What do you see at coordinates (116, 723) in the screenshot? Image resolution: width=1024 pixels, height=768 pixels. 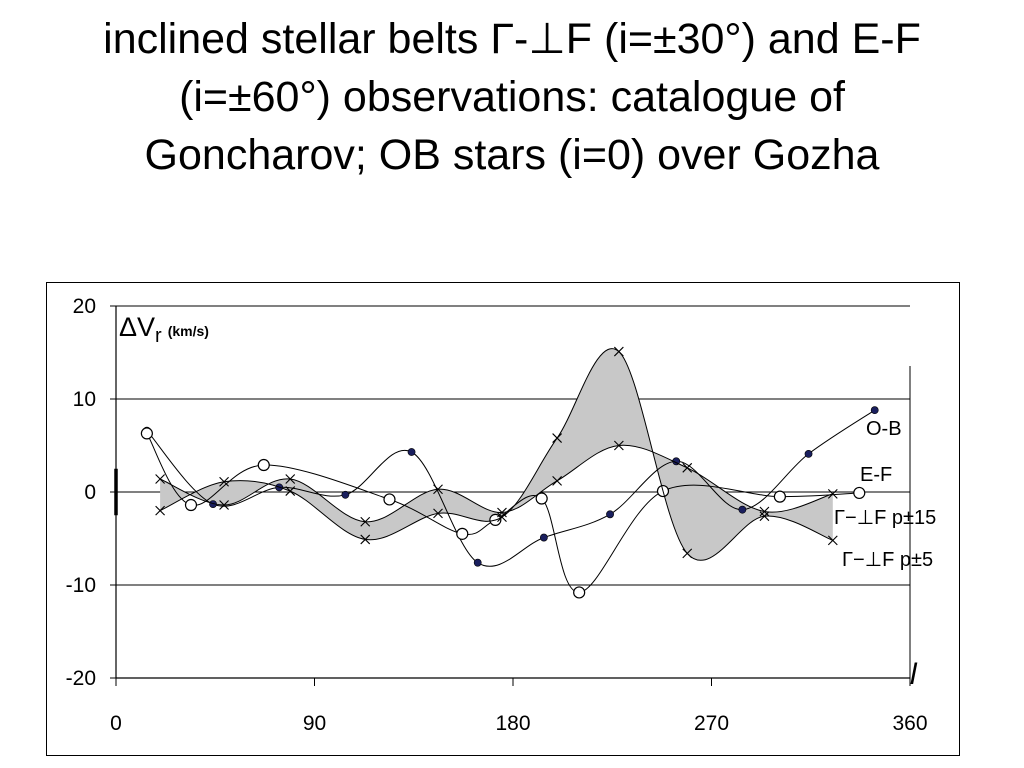 I see `x-tick-label: 0` at bounding box center [116, 723].